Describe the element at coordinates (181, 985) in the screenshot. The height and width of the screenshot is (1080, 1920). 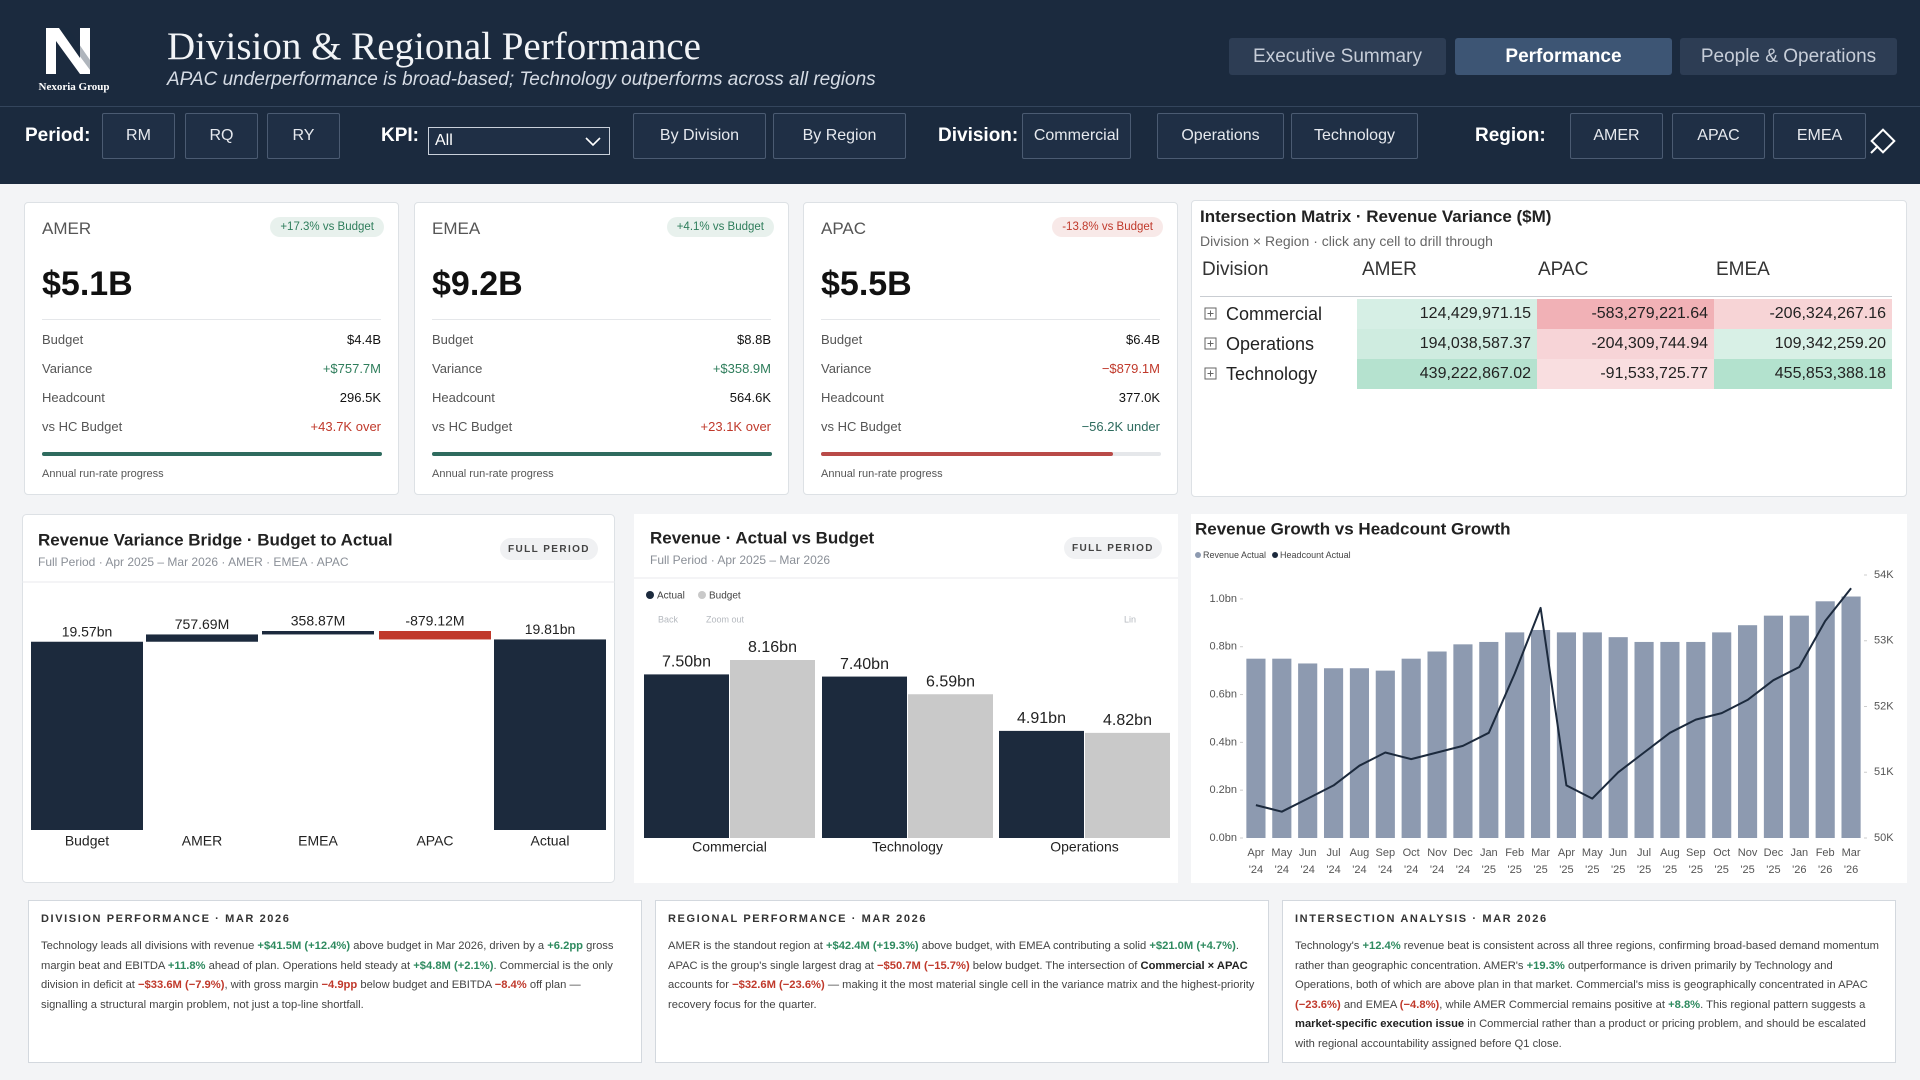
I see `commentary-highlight: −$33.6M (−7.9%)` at that location.